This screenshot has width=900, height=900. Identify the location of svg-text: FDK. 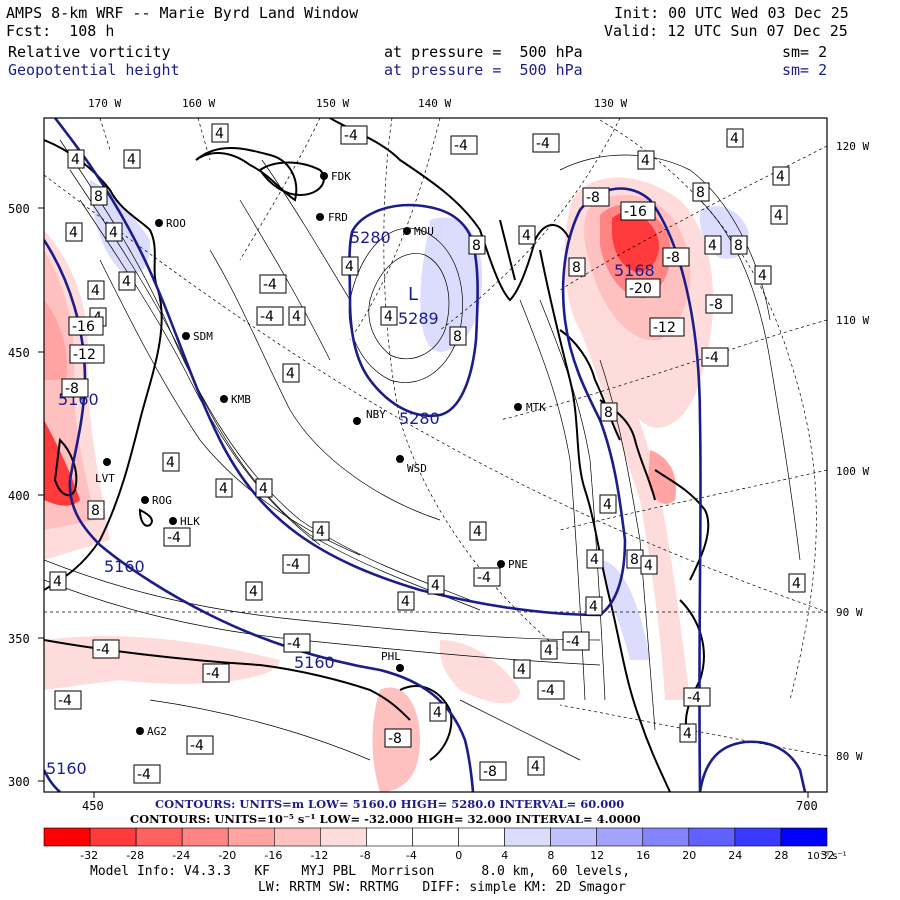
(341, 176).